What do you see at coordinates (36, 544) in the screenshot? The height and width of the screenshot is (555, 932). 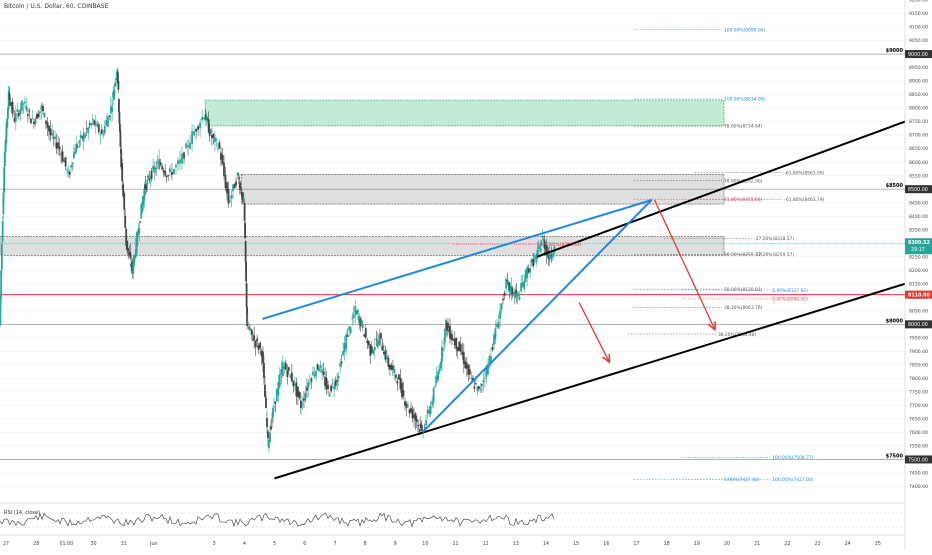 I see `x-tick-label: 28` at bounding box center [36, 544].